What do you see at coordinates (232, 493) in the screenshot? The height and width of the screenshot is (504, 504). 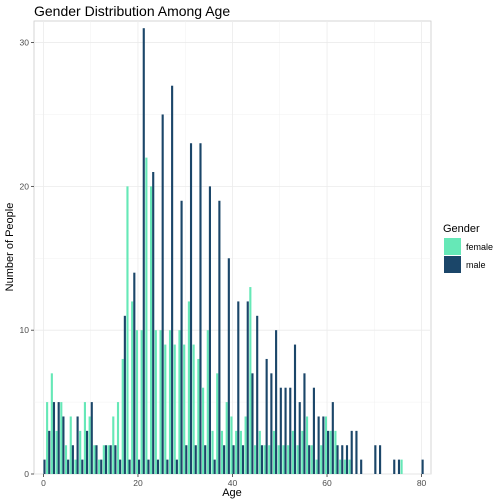 I see `x-axis-label: Age` at bounding box center [232, 493].